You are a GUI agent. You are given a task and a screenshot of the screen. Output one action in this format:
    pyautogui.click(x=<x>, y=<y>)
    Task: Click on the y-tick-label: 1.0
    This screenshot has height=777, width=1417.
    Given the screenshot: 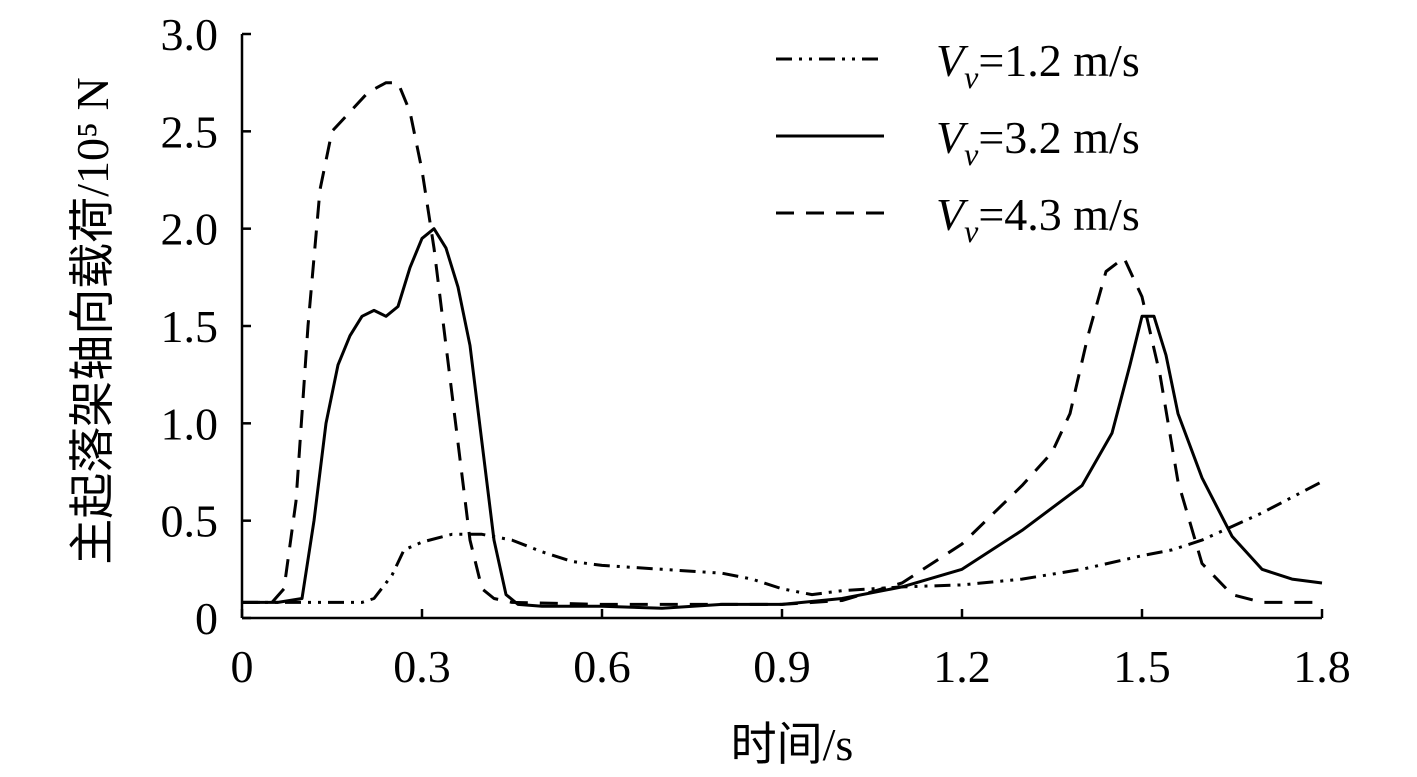 What is the action you would take?
    pyautogui.click(x=190, y=423)
    